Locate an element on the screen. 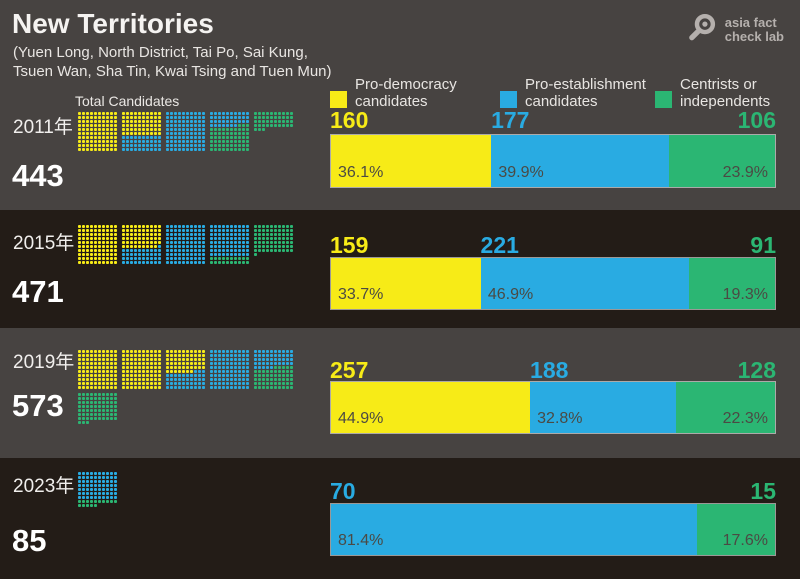 Image resolution: width=800 pixels, height=579 pixels. total-candidates-value: 85 is located at coordinates (29, 540).